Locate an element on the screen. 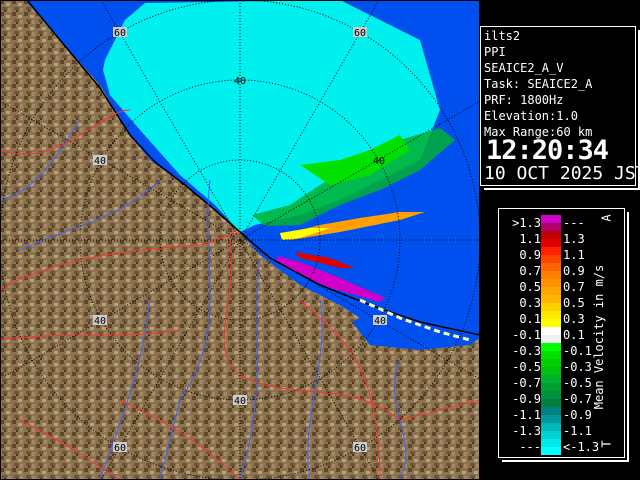 The width and height of the screenshot is (640, 480). legend-upper-bound: <-1.3 is located at coordinates (581, 447).